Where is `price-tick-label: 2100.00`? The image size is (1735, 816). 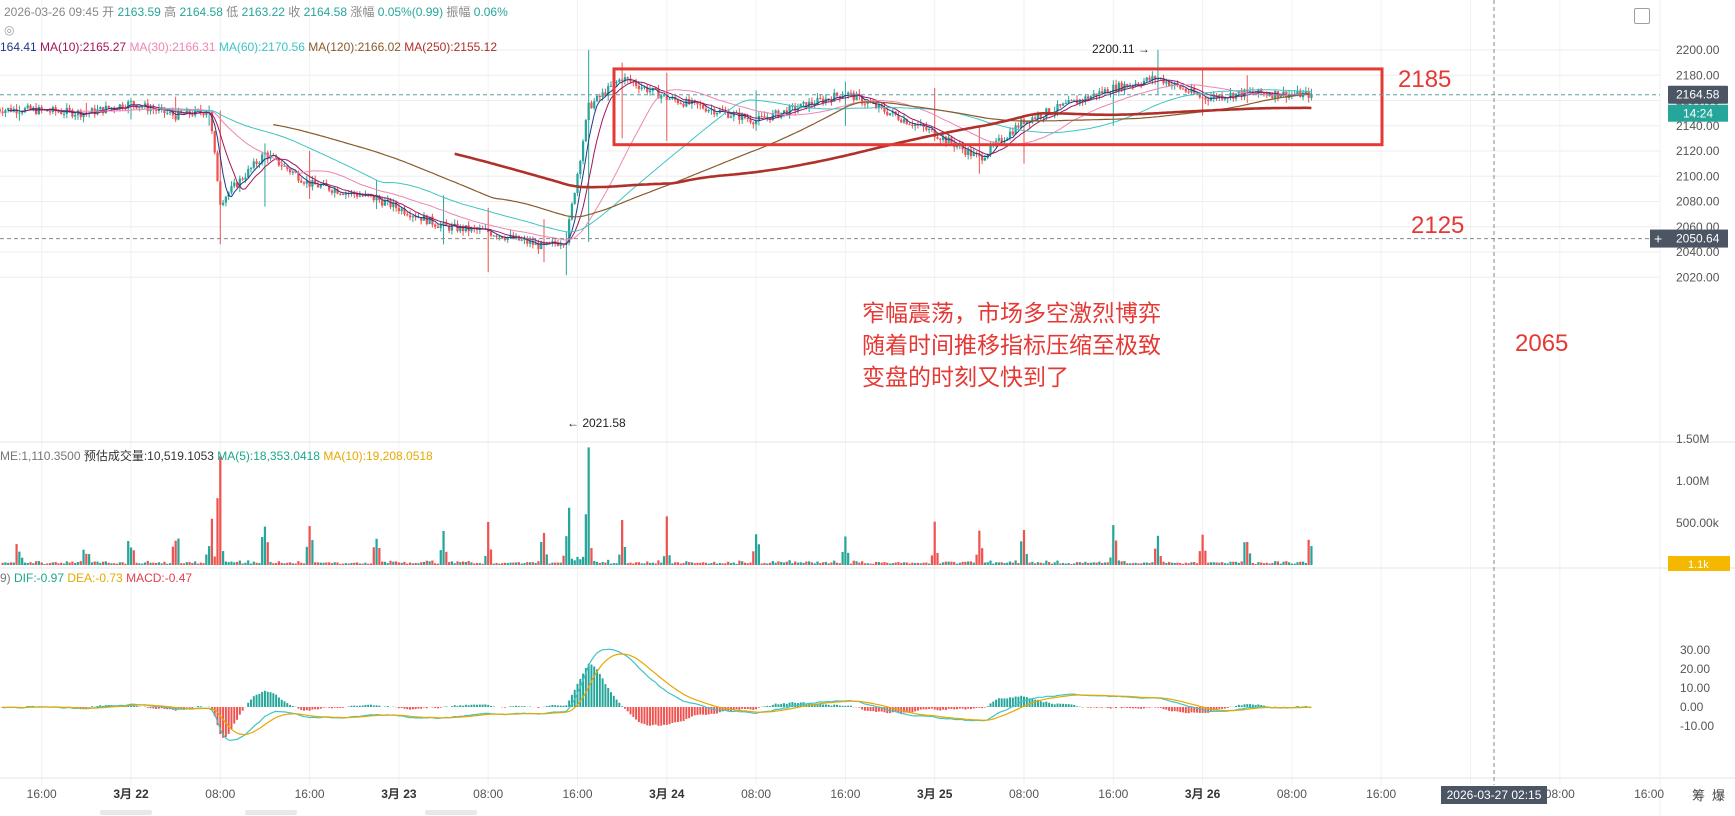 price-tick-label: 2100.00 is located at coordinates (1698, 176).